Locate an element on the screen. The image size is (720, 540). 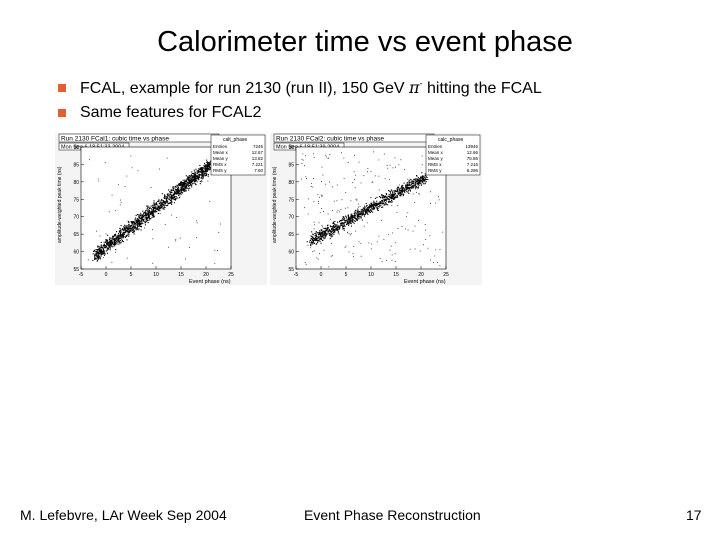
stats-value: 7245 is located at coordinates (258, 146).